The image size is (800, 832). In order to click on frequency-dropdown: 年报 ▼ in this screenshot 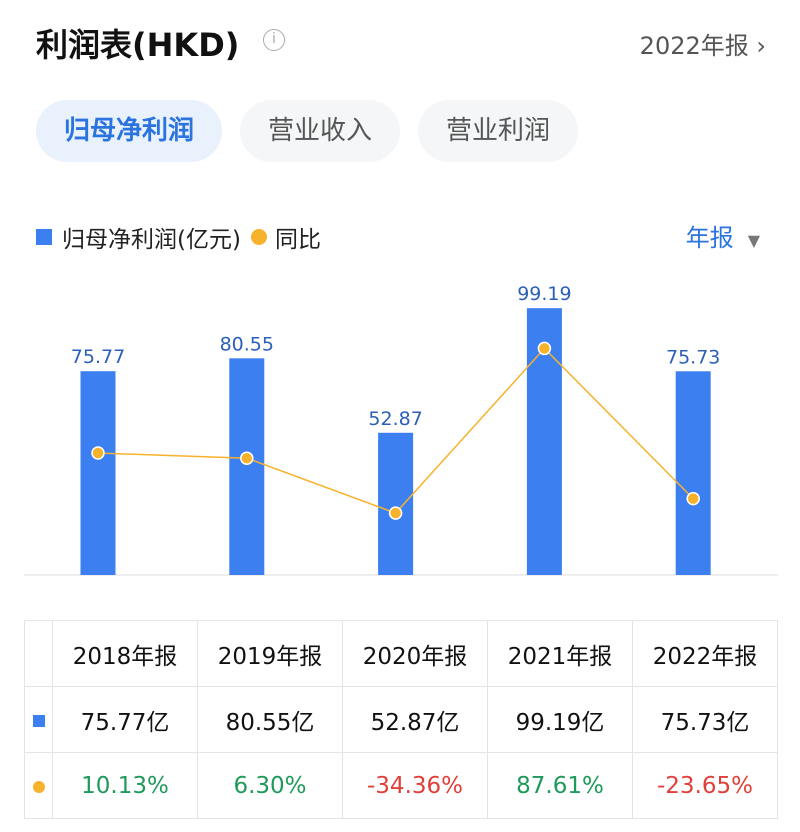, I will do `click(723, 235)`.